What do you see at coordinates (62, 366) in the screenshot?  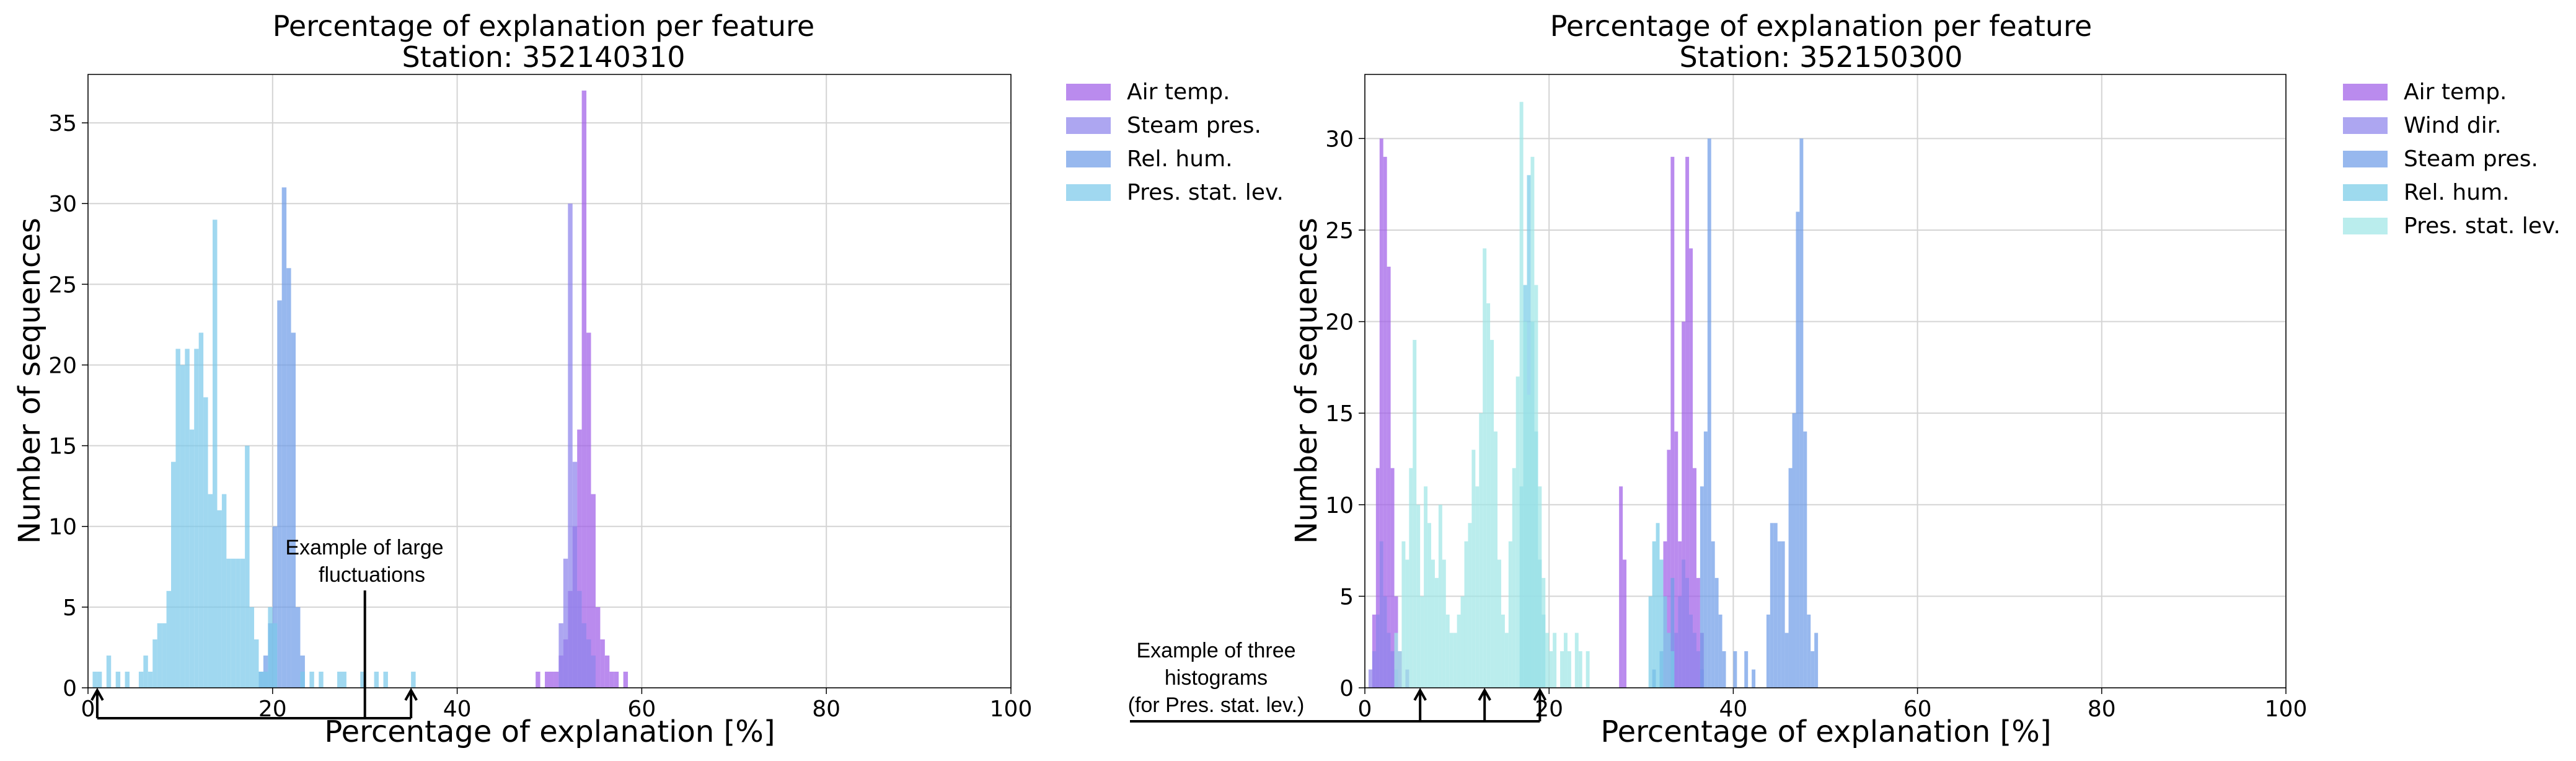 I see `y-tick-label: 20` at bounding box center [62, 366].